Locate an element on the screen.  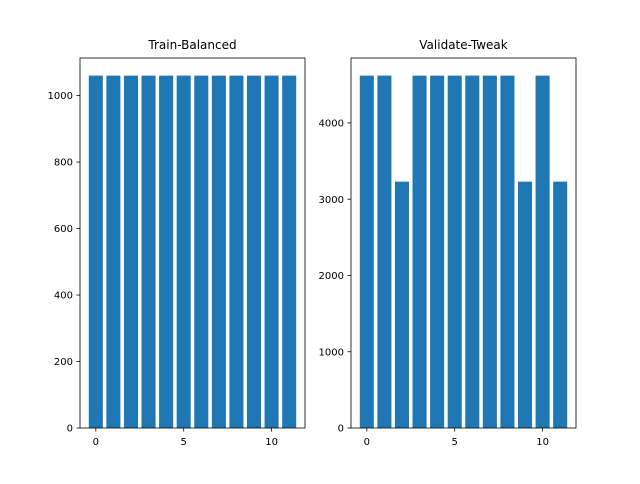
train-balanced-ytick-label: 1000 is located at coordinates (60, 96).